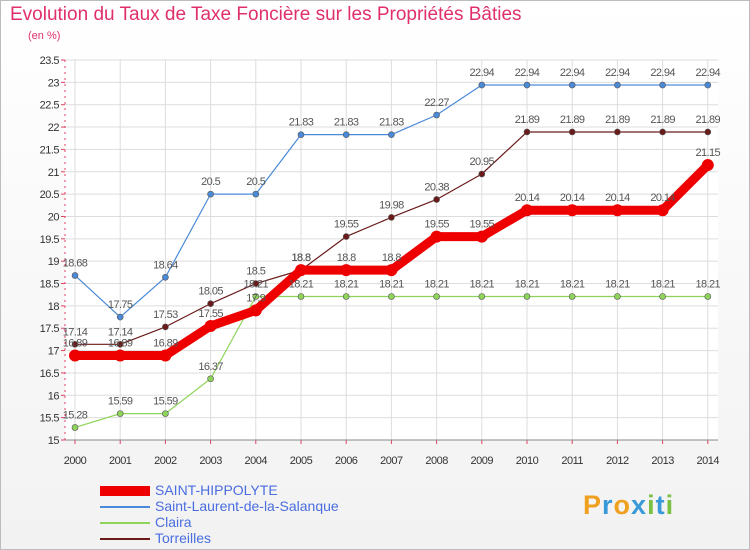  I want to click on x-tick-label: 2008, so click(436, 461).